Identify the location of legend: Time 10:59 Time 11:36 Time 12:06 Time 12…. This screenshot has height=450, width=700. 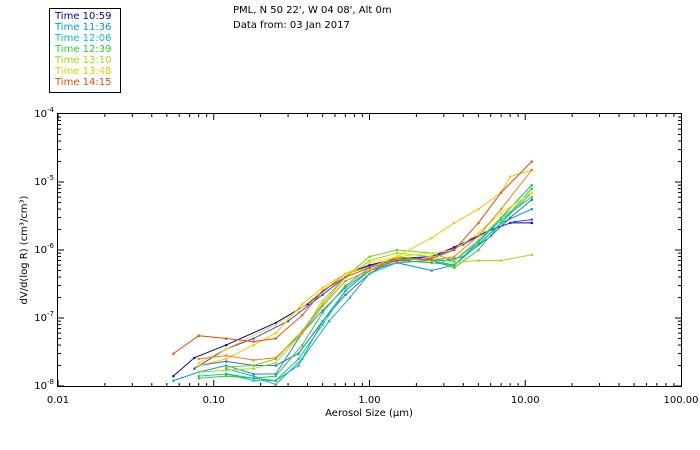
(85, 50).